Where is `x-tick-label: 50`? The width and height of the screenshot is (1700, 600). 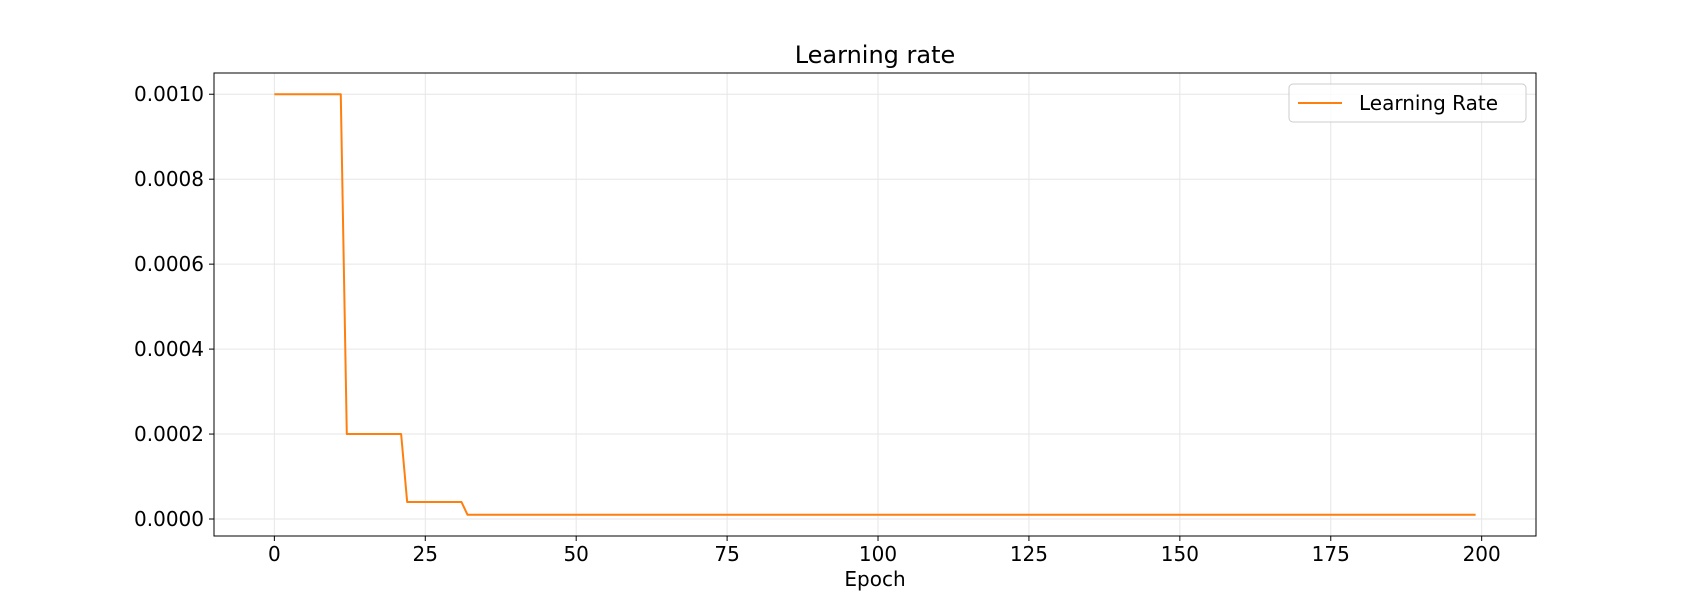
x-tick-label: 50 is located at coordinates (575, 554).